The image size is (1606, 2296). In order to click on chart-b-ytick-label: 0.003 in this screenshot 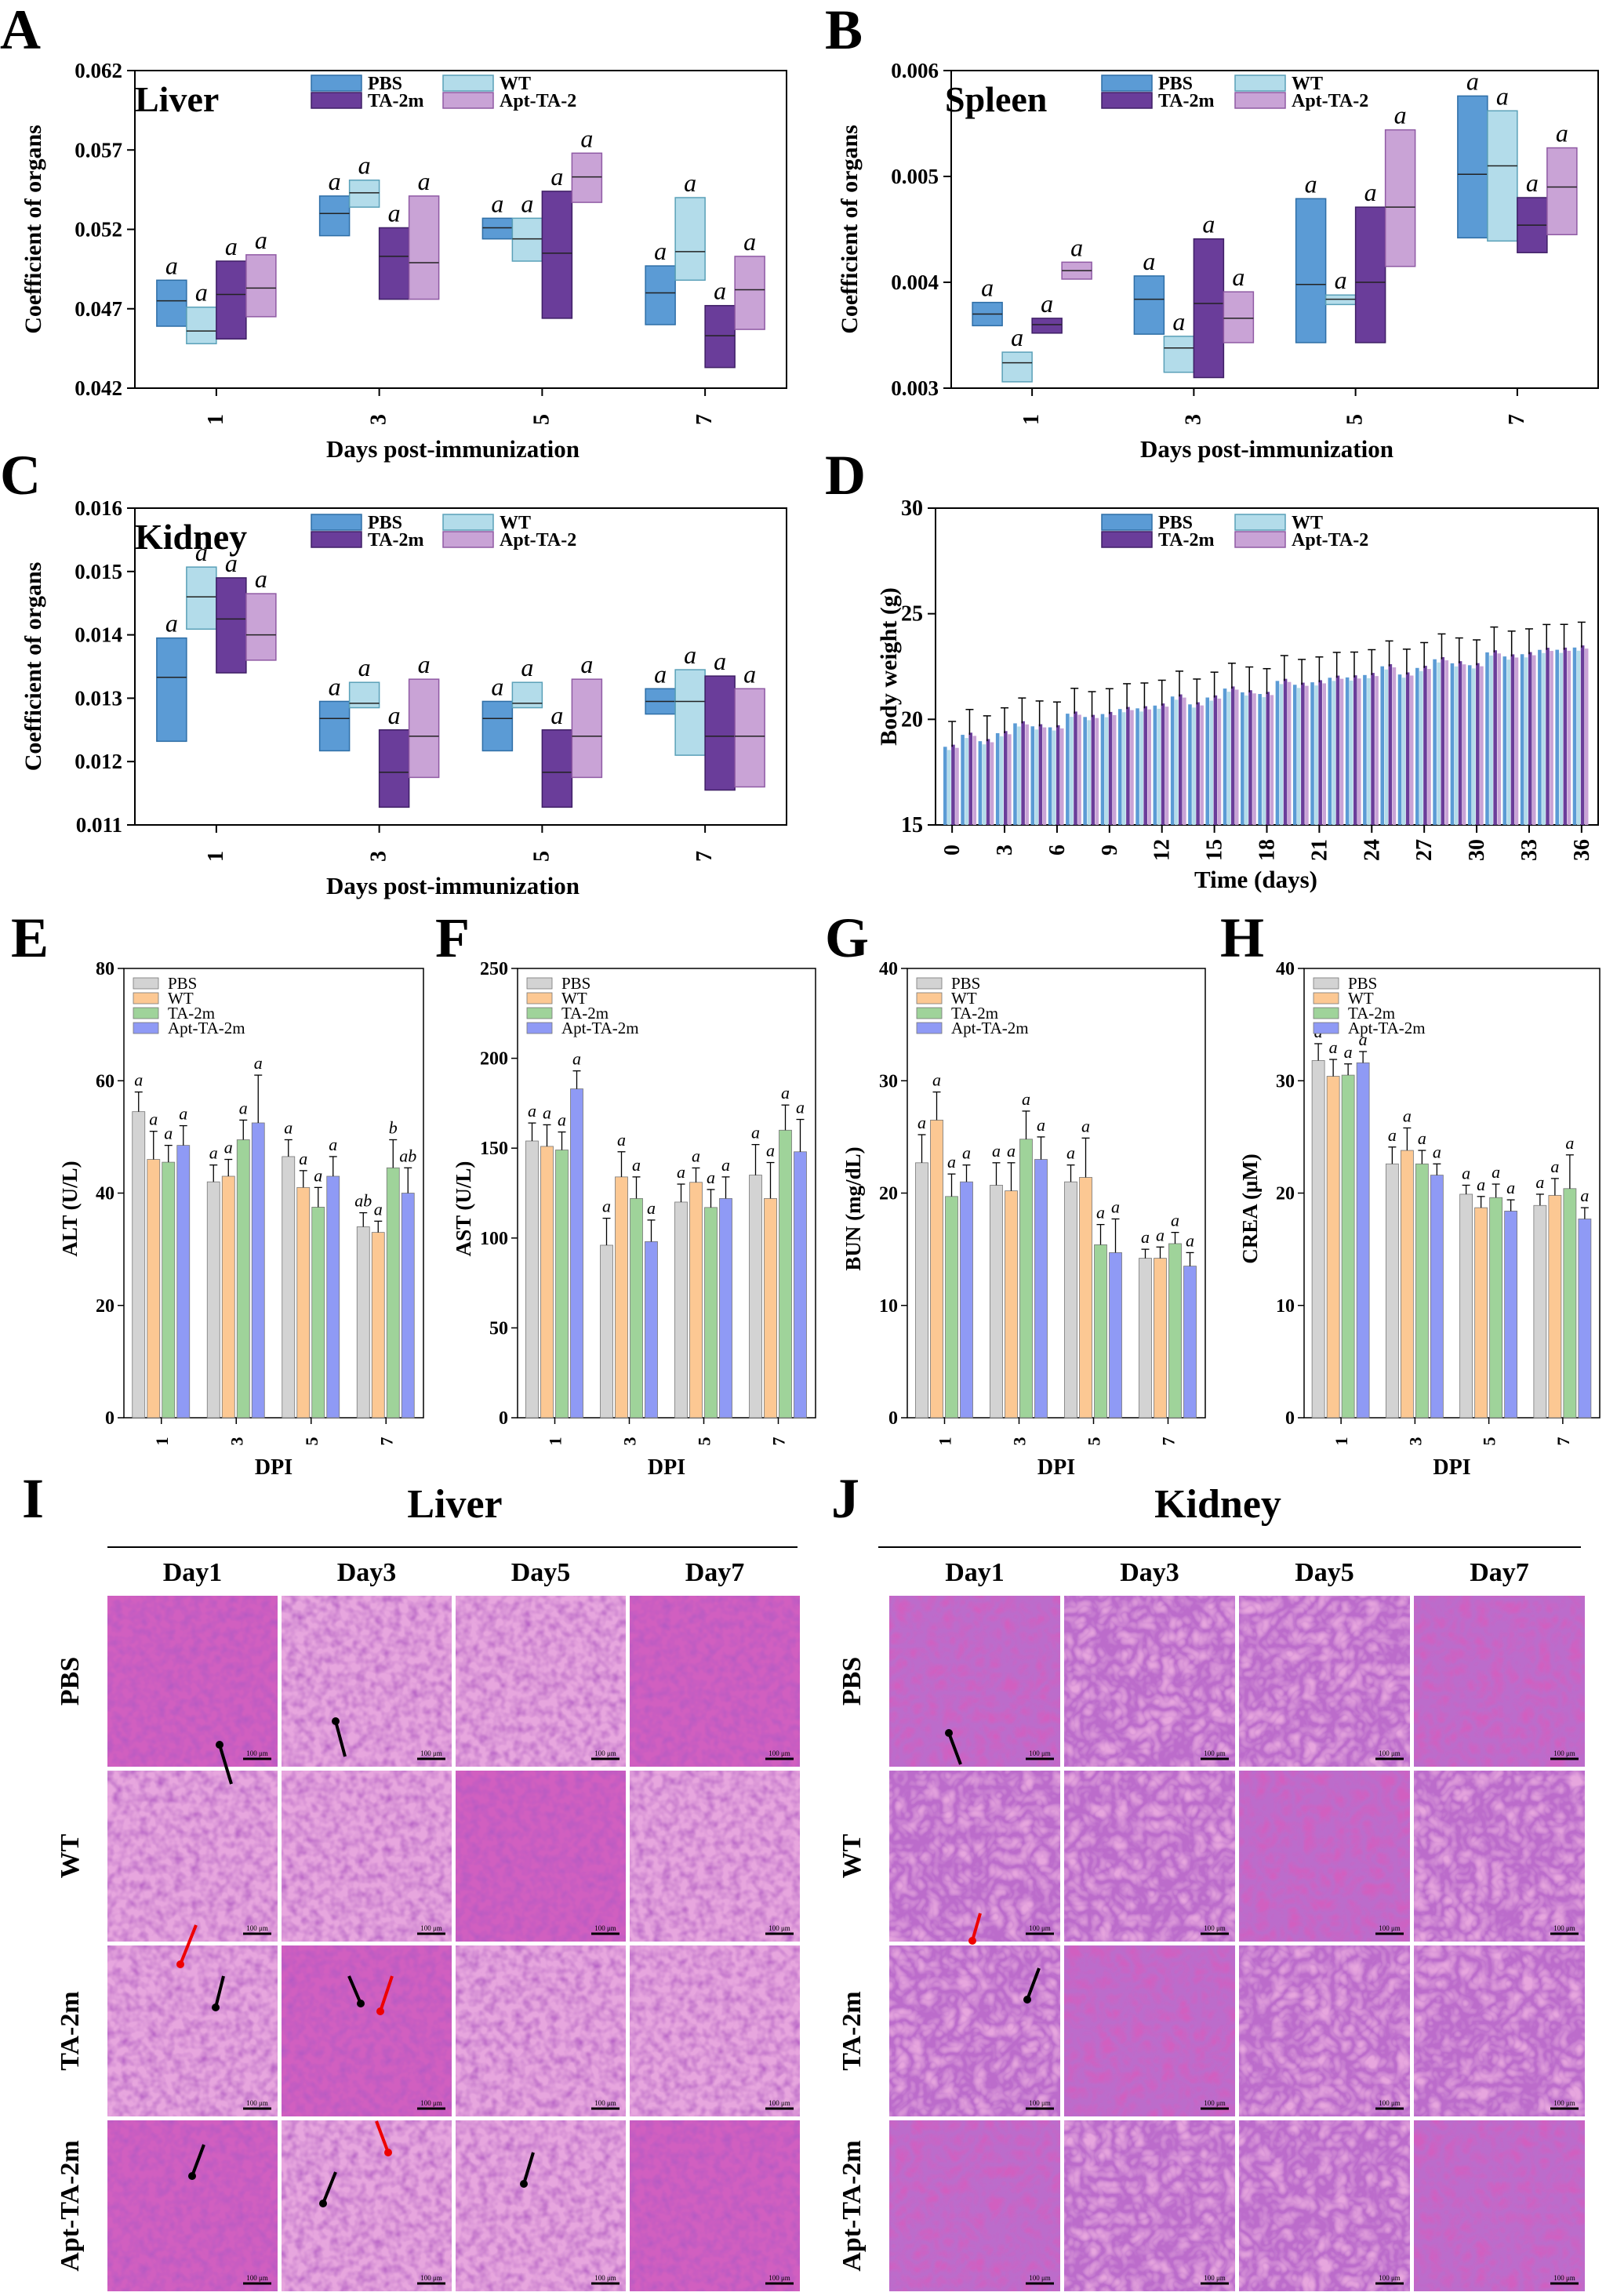, I will do `click(915, 388)`.